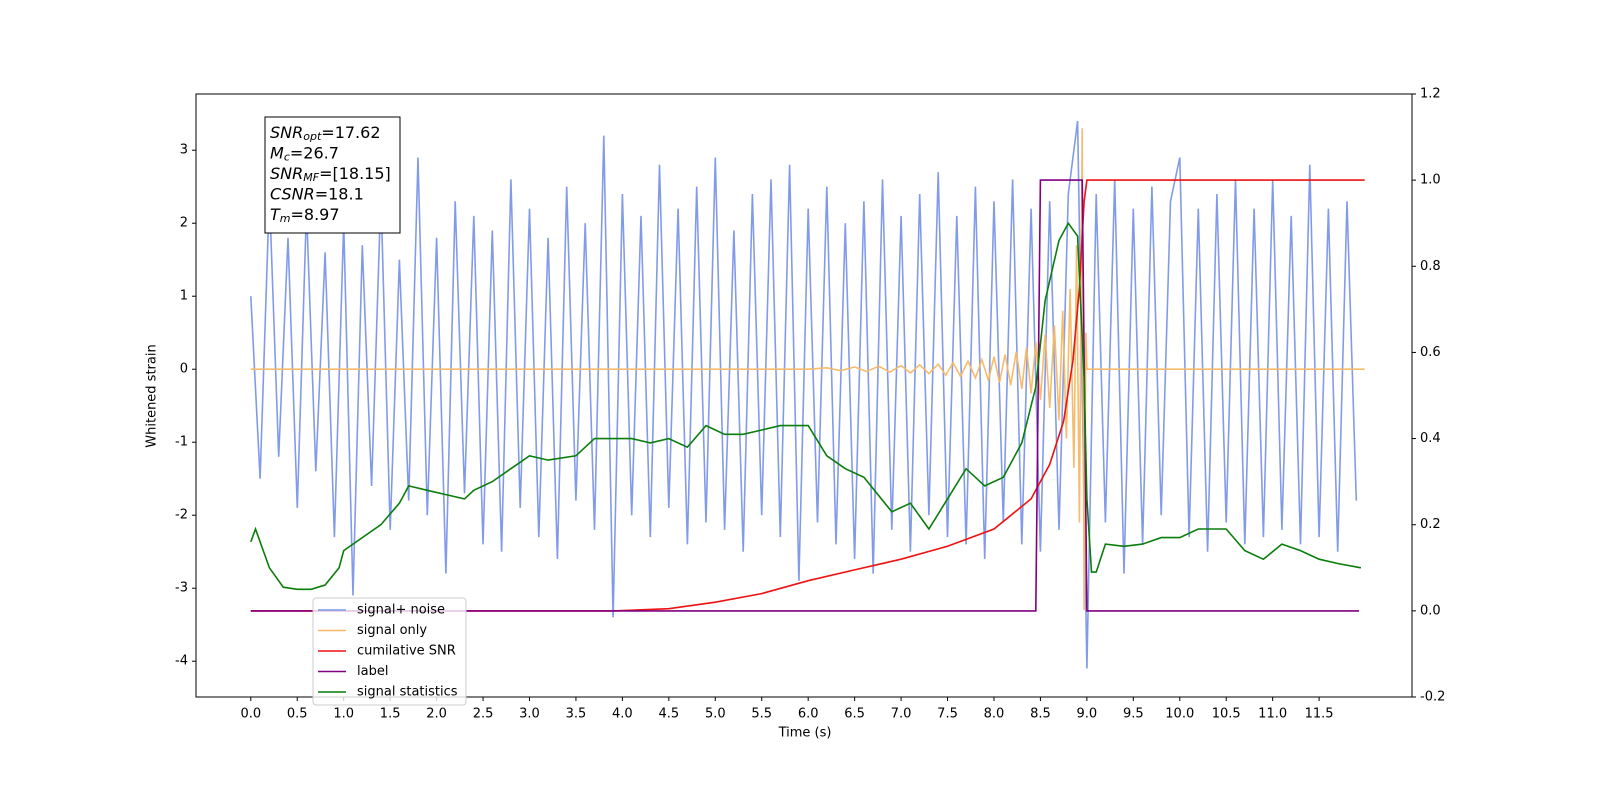 This screenshot has width=1600, height=800. What do you see at coordinates (1133, 714) in the screenshot?
I see `x-tick-label: 9.5` at bounding box center [1133, 714].